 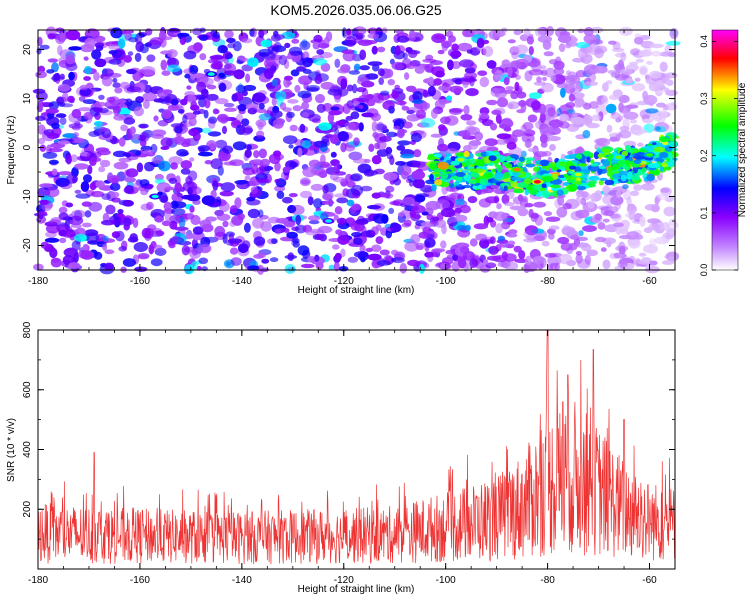 What do you see at coordinates (446, 281) in the screenshot?
I see `x-tick-label: -100` at bounding box center [446, 281].